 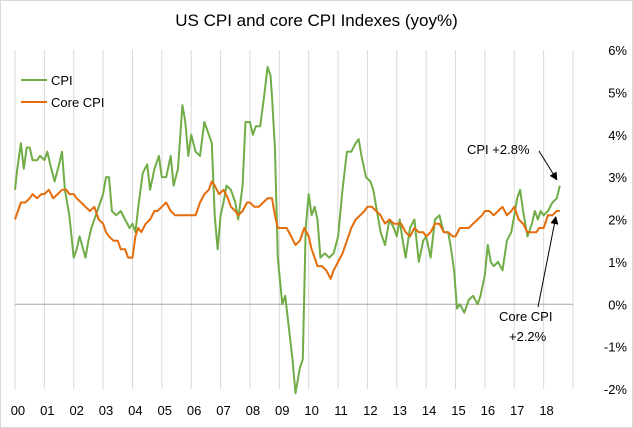 I want to click on annotation-core-cpi-label: +2.2%, so click(x=528, y=336).